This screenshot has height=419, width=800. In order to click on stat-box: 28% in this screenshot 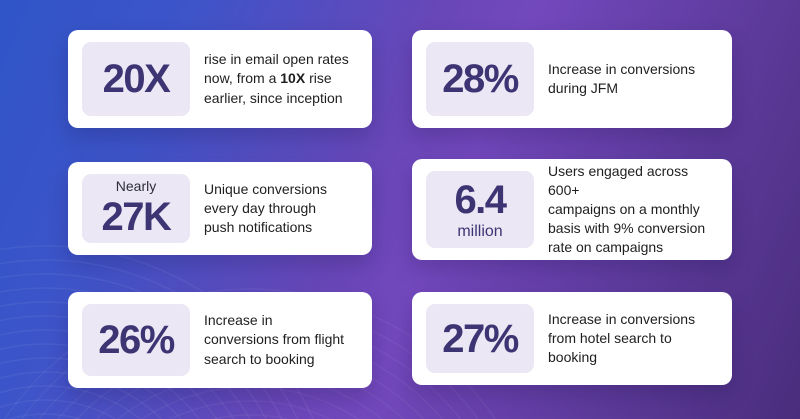, I will do `click(480, 79)`.